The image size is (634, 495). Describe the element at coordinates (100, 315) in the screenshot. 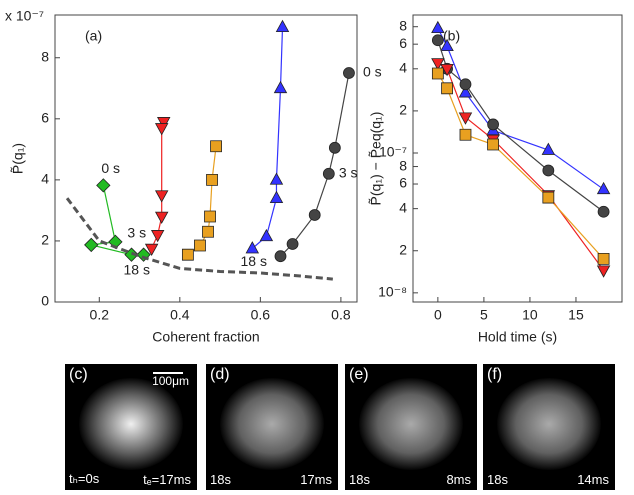

I see `x-tick-label: 0.2` at that location.